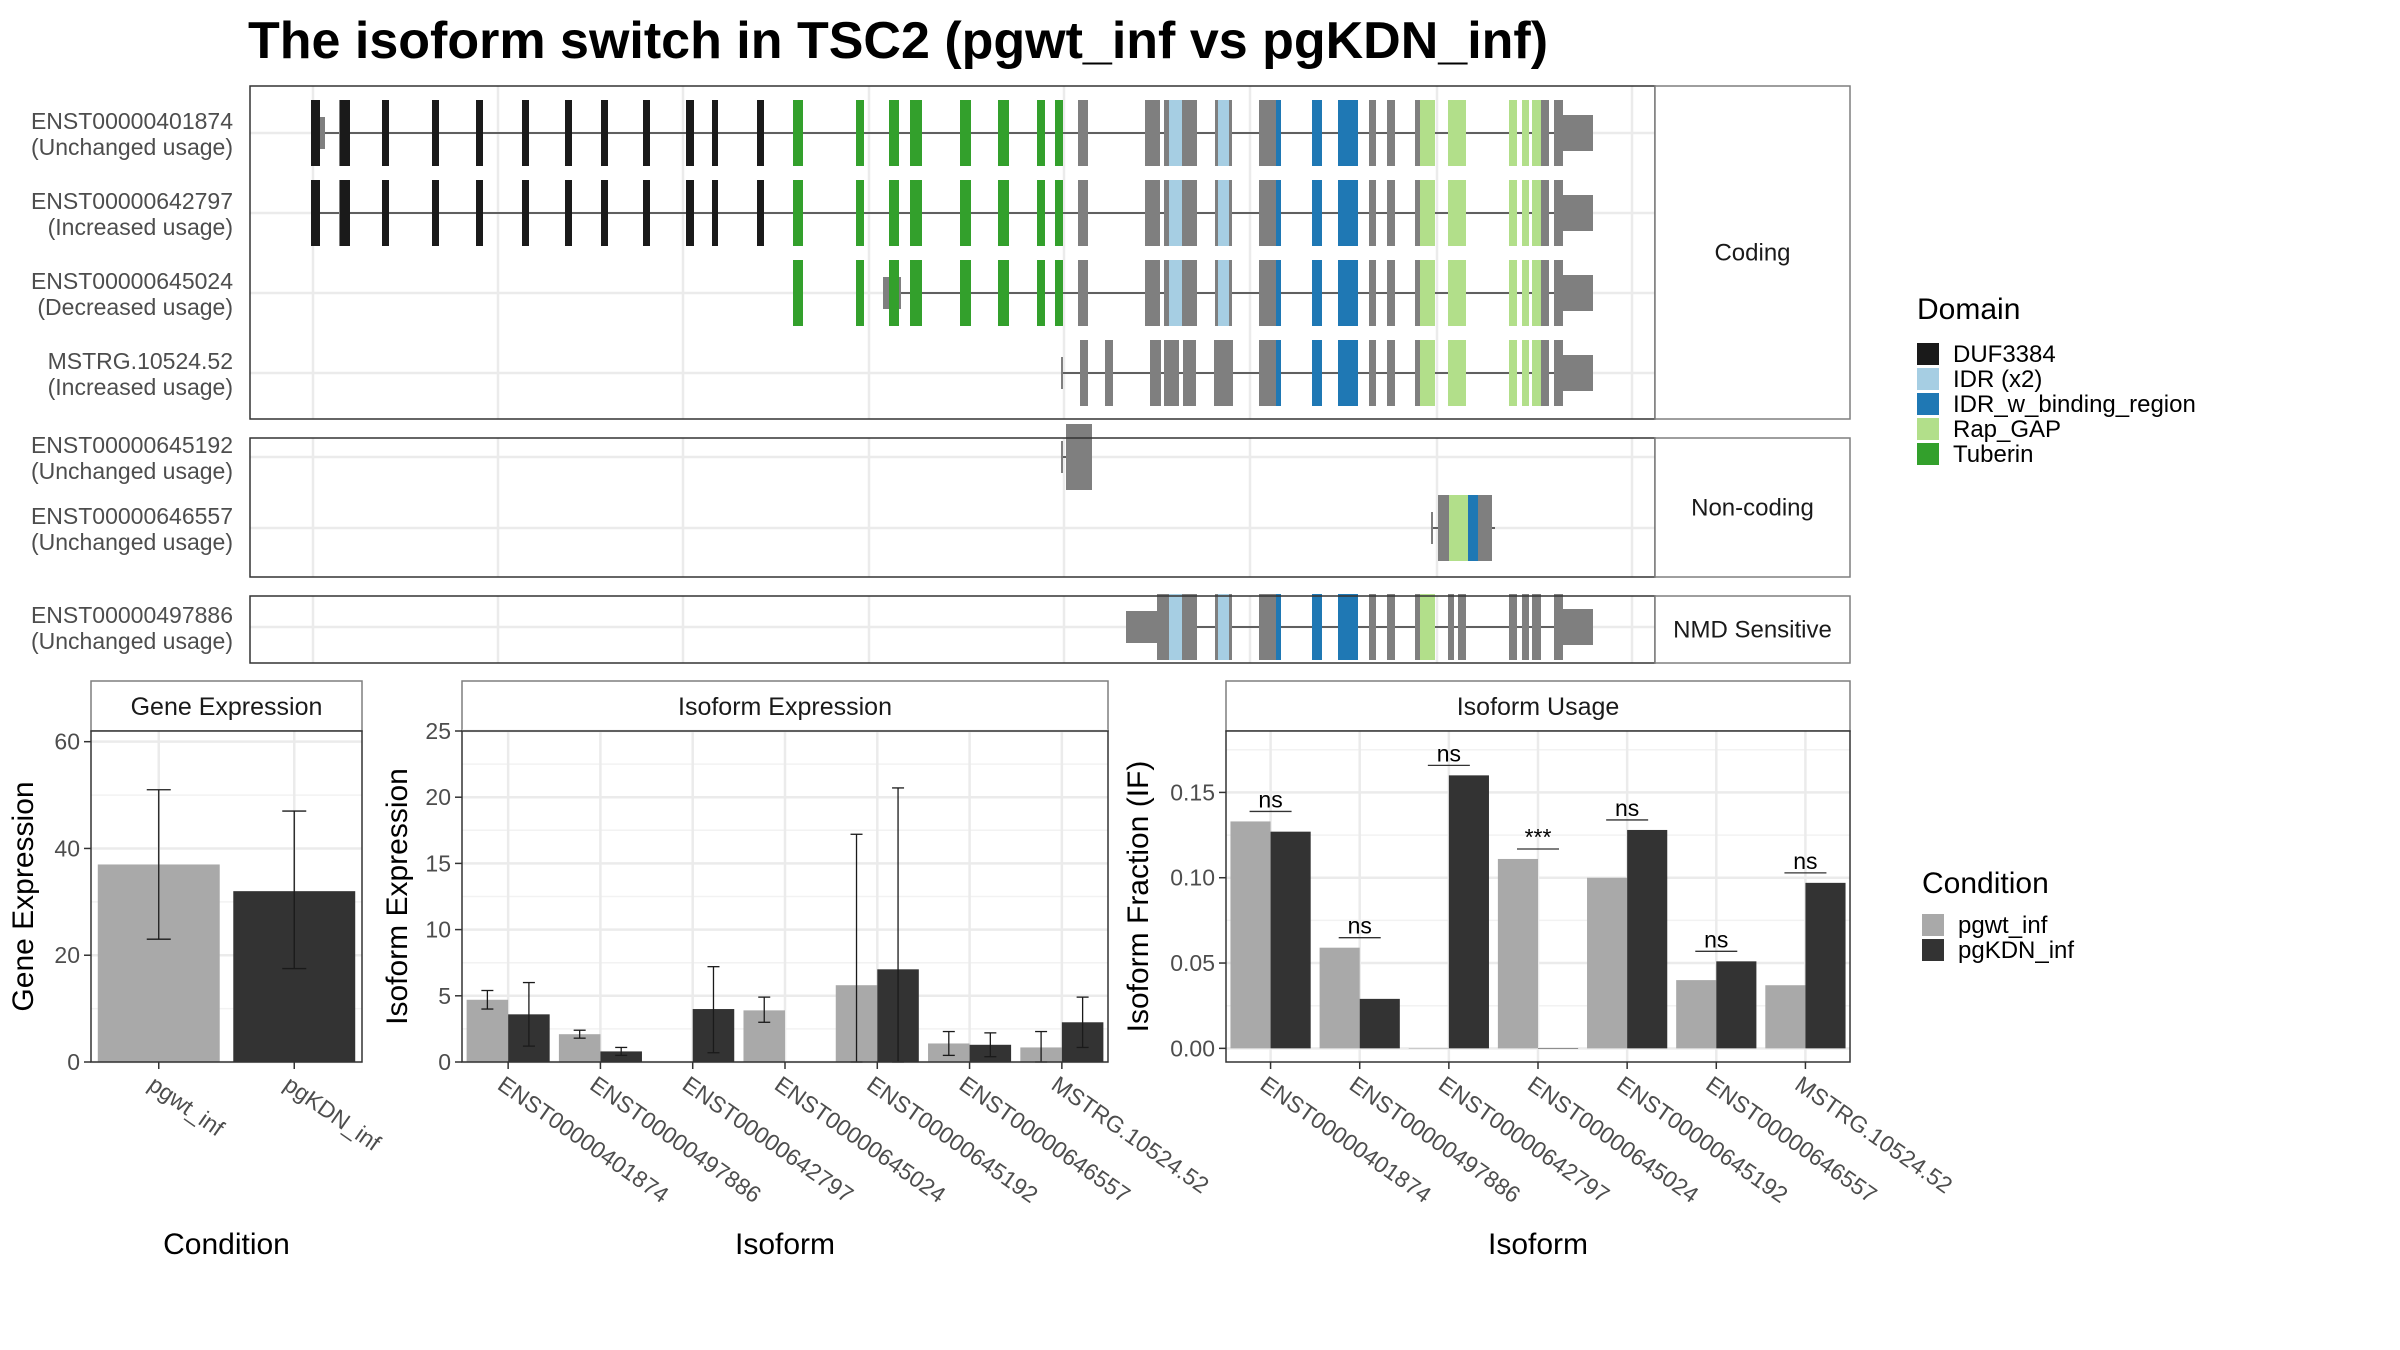 The height and width of the screenshot is (1350, 2400). I want to click on domain-legend-label: DUF3384, so click(2004, 354).